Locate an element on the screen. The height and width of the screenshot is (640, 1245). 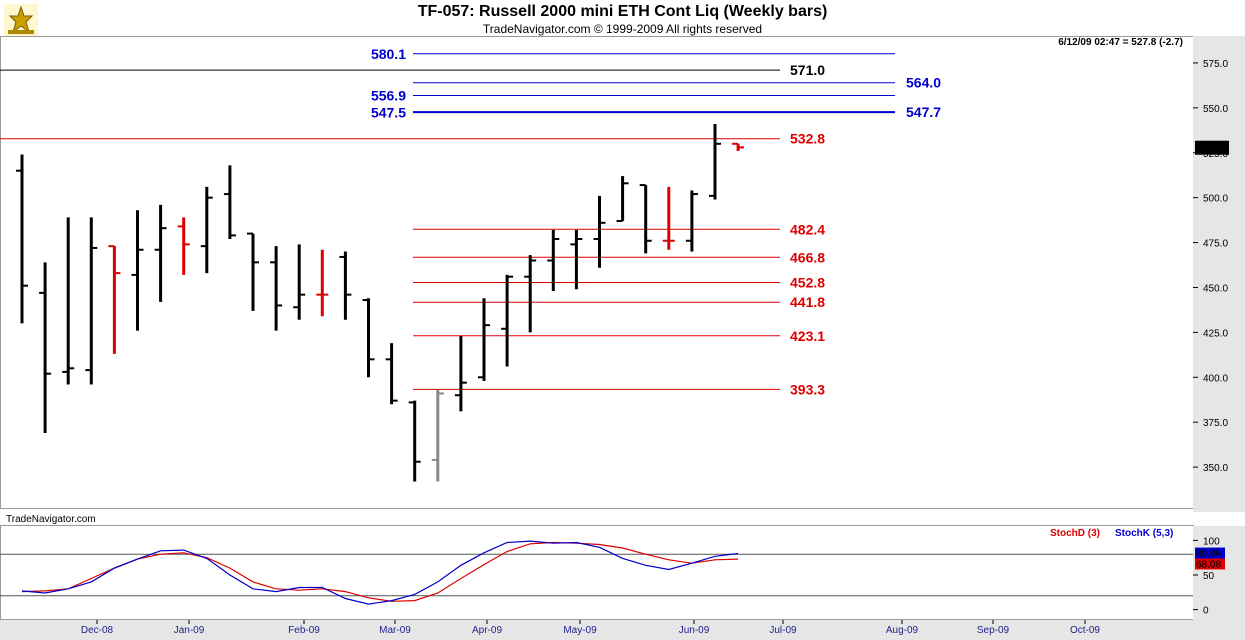
stoch-tick-label: 0 is located at coordinates (1206, 611).